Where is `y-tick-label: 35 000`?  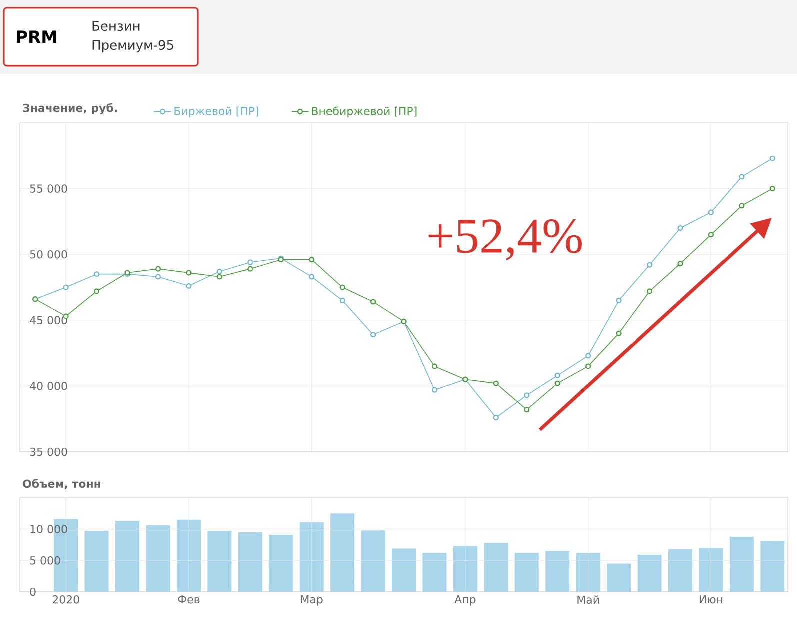 y-tick-label: 35 000 is located at coordinates (49, 452).